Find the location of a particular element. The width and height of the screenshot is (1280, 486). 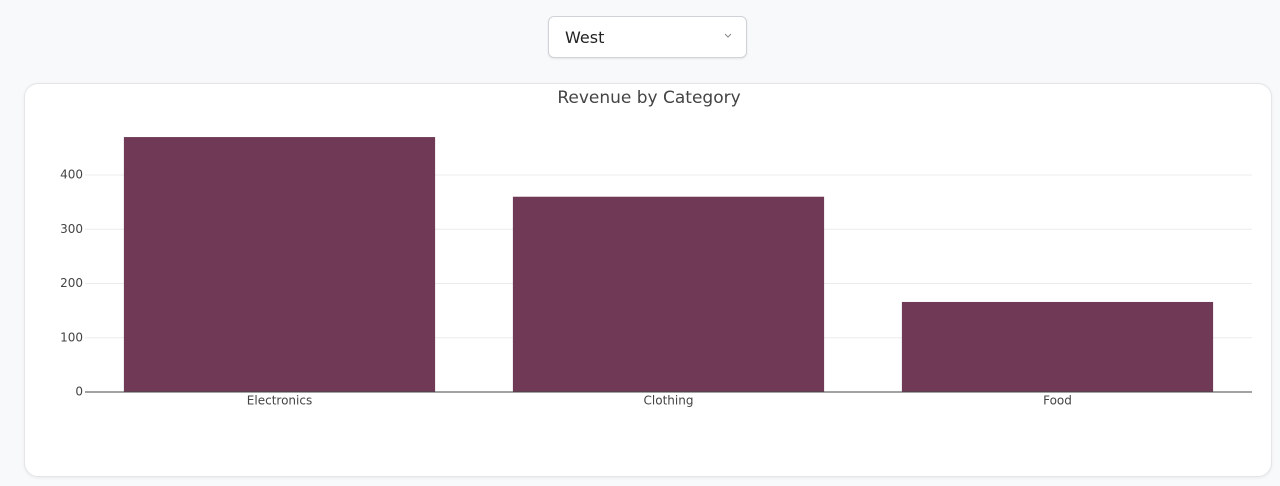

y-tick-label: 0 is located at coordinates (79, 392).